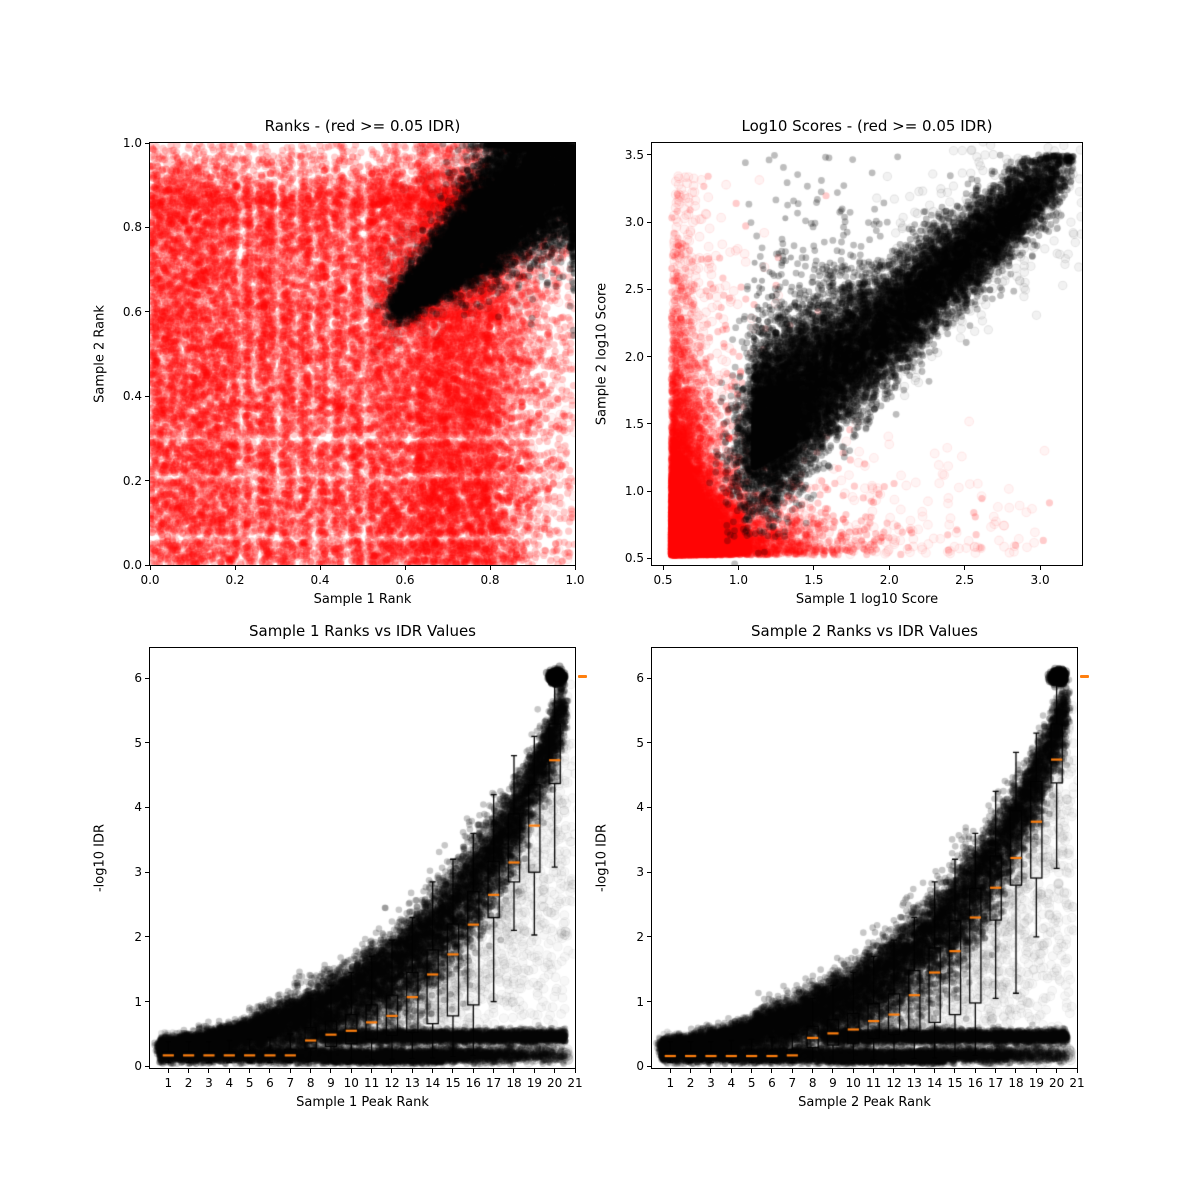 This screenshot has width=1200, height=1200. I want to click on y-tick-label: 5, so click(138, 742).